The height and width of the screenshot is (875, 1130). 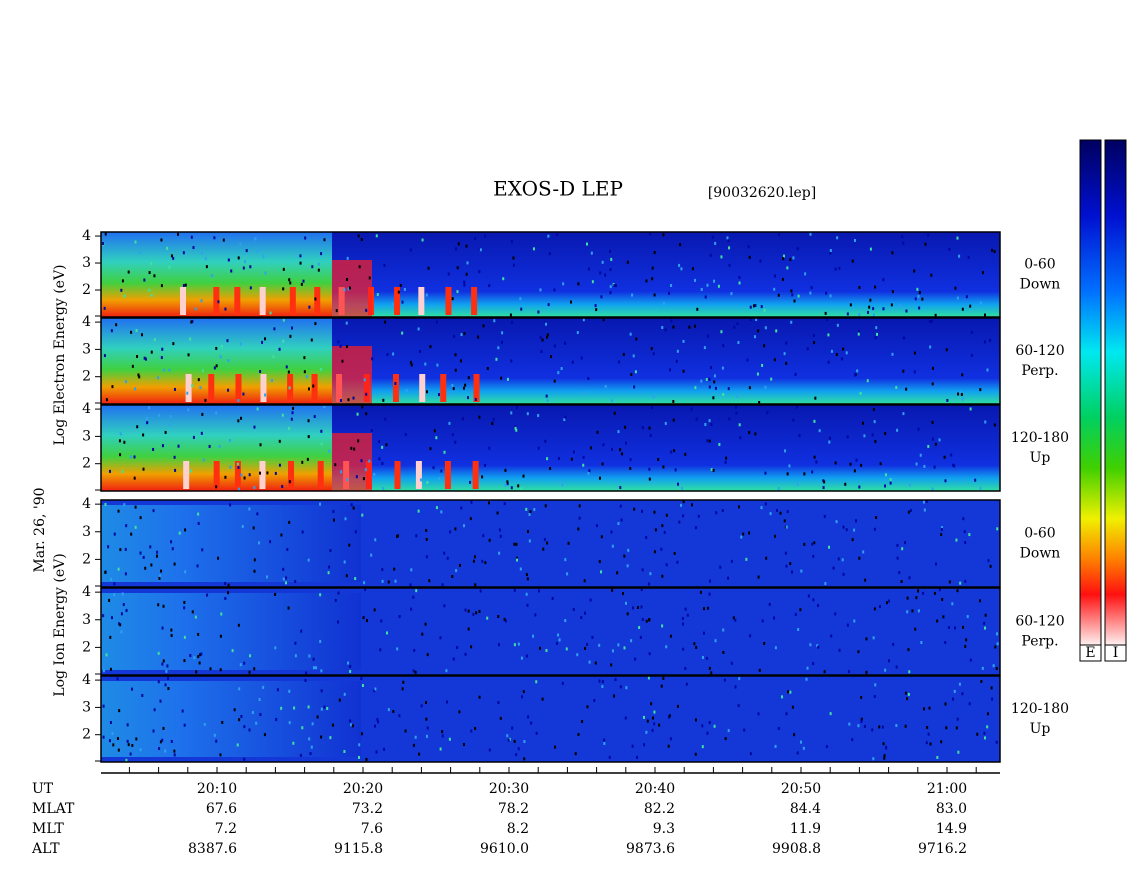 I want to click on panel-frame, so click(x=550, y=274).